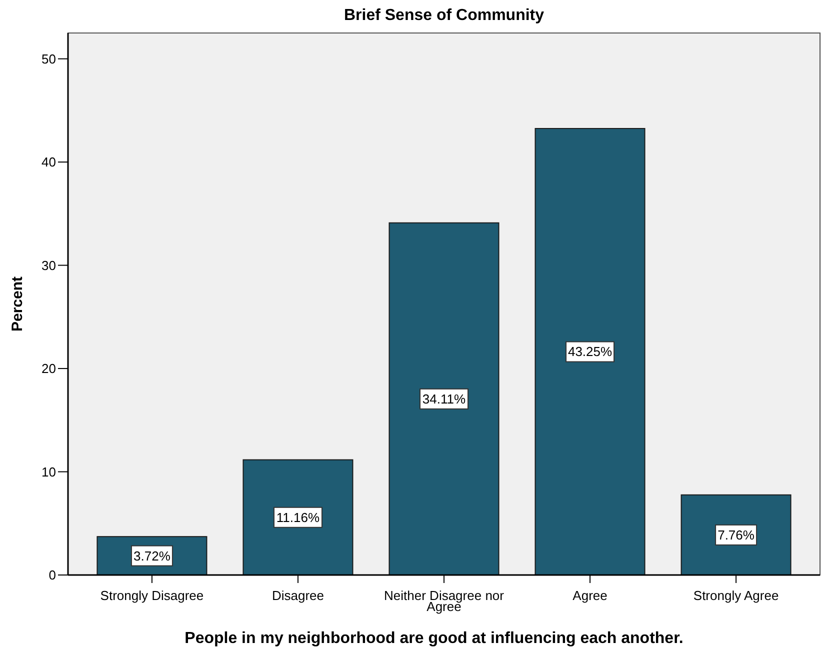 The height and width of the screenshot is (656, 821). Describe the element at coordinates (49, 162) in the screenshot. I see `y-tick-label: 40` at that location.